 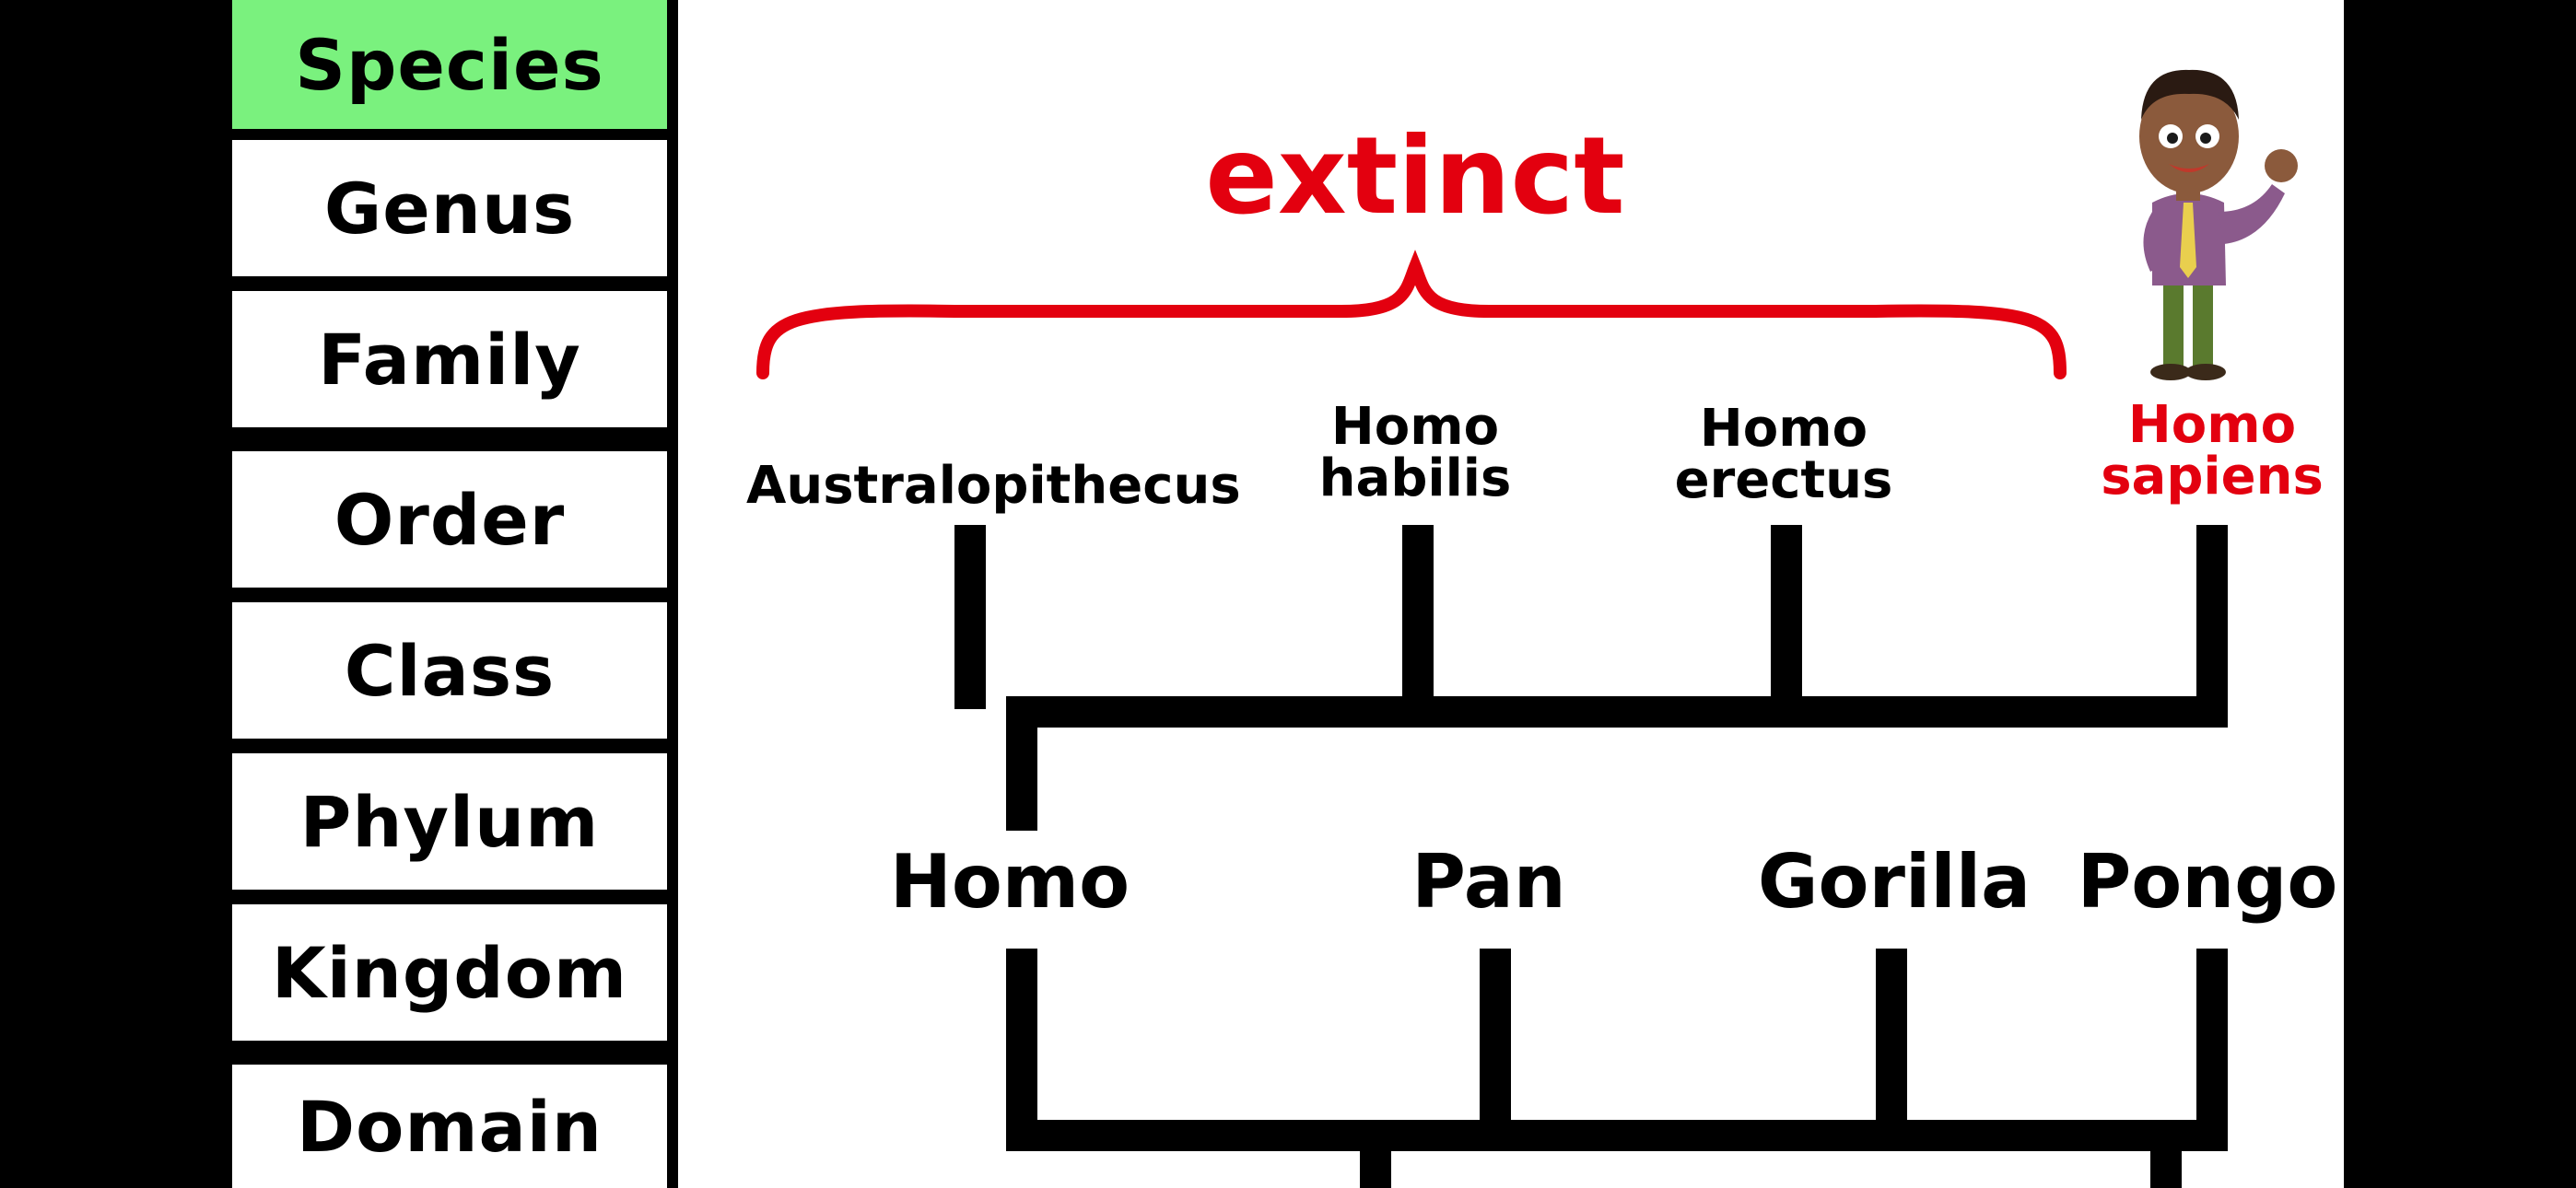 I want to click on rank-genus: Genus, so click(x=449, y=208).